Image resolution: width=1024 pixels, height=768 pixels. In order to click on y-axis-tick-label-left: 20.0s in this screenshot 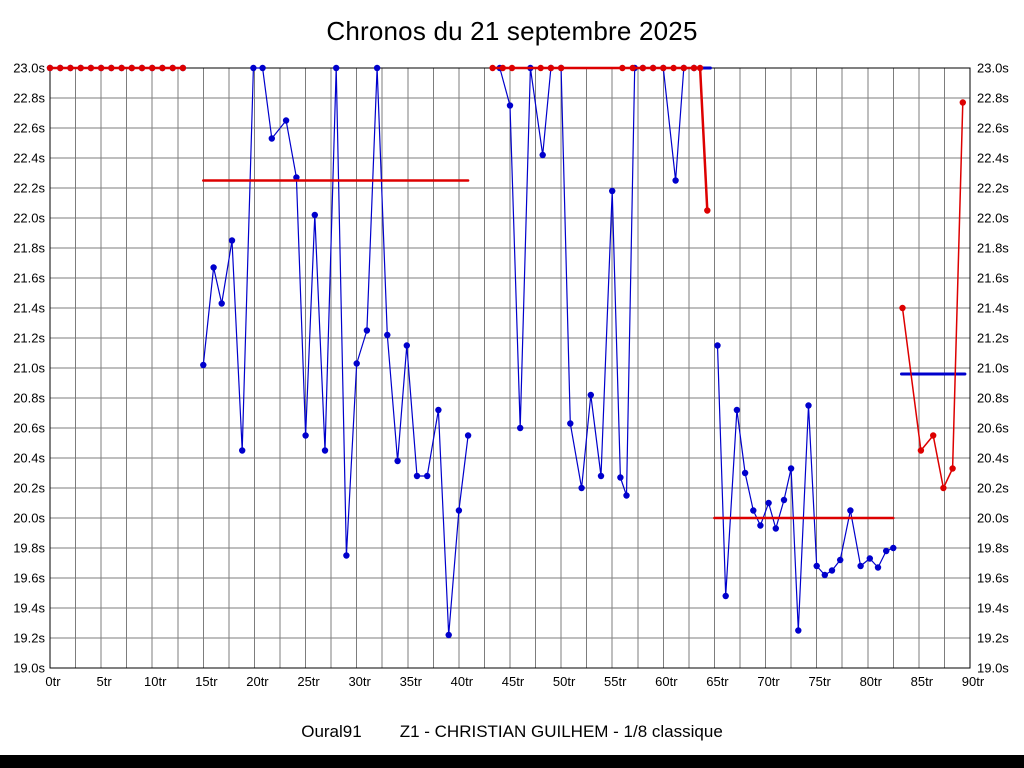, I will do `click(29, 518)`.